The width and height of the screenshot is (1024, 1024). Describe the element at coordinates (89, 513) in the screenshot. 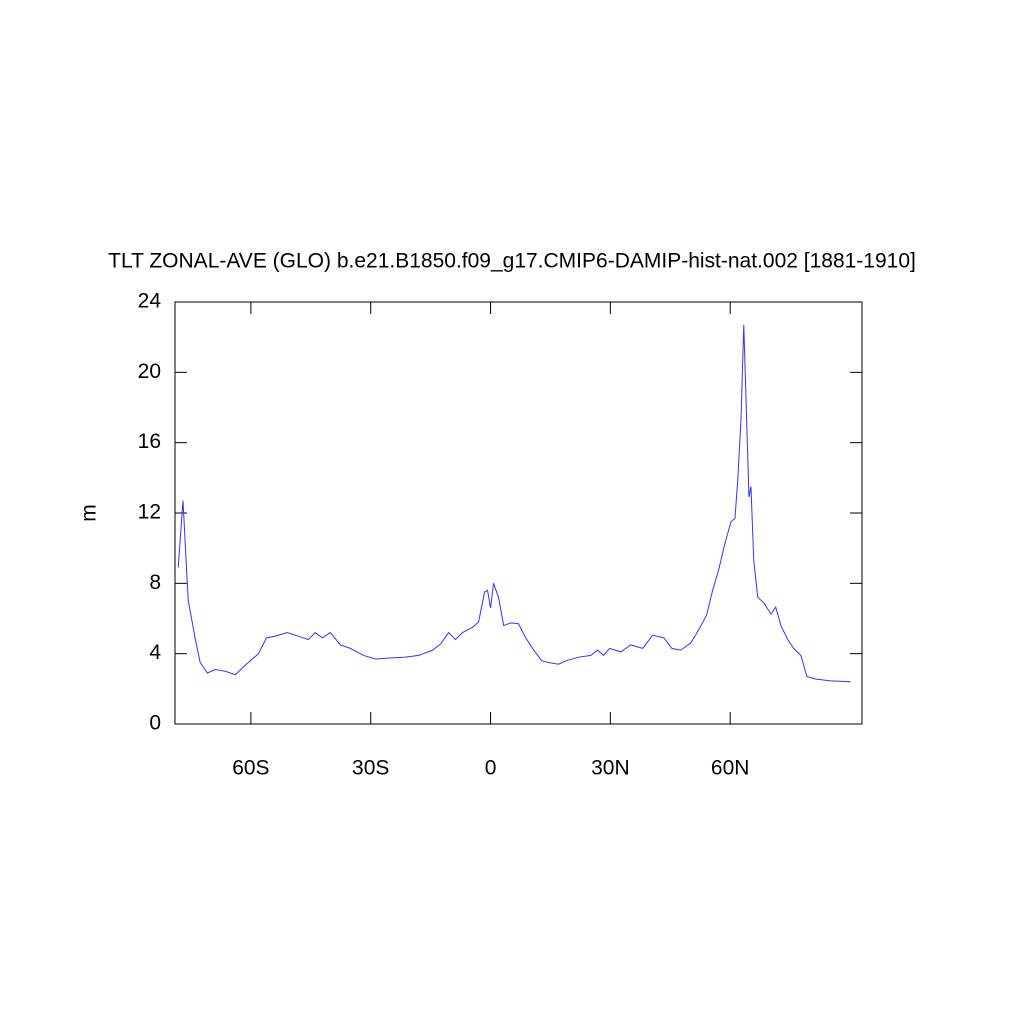

I see `y-axis-label: m` at that location.